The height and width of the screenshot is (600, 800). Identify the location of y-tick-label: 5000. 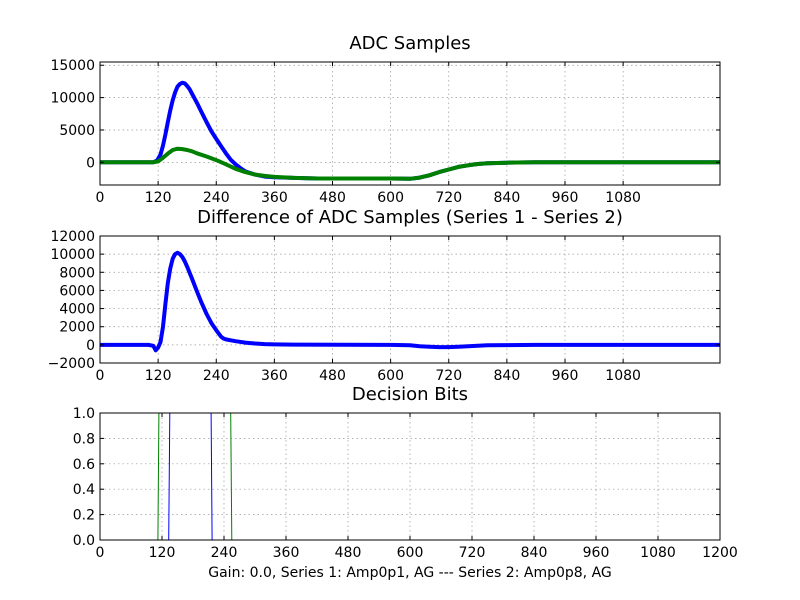
(77, 131).